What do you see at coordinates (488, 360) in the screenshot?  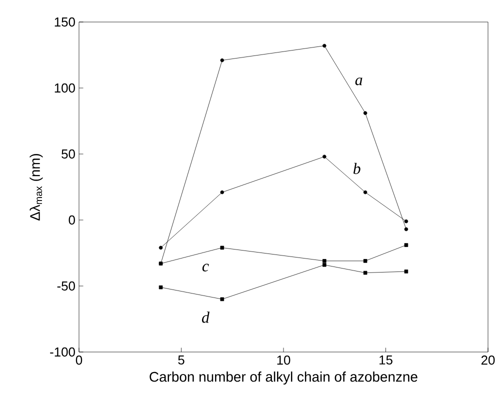 I see `x-tick-label: 20` at bounding box center [488, 360].